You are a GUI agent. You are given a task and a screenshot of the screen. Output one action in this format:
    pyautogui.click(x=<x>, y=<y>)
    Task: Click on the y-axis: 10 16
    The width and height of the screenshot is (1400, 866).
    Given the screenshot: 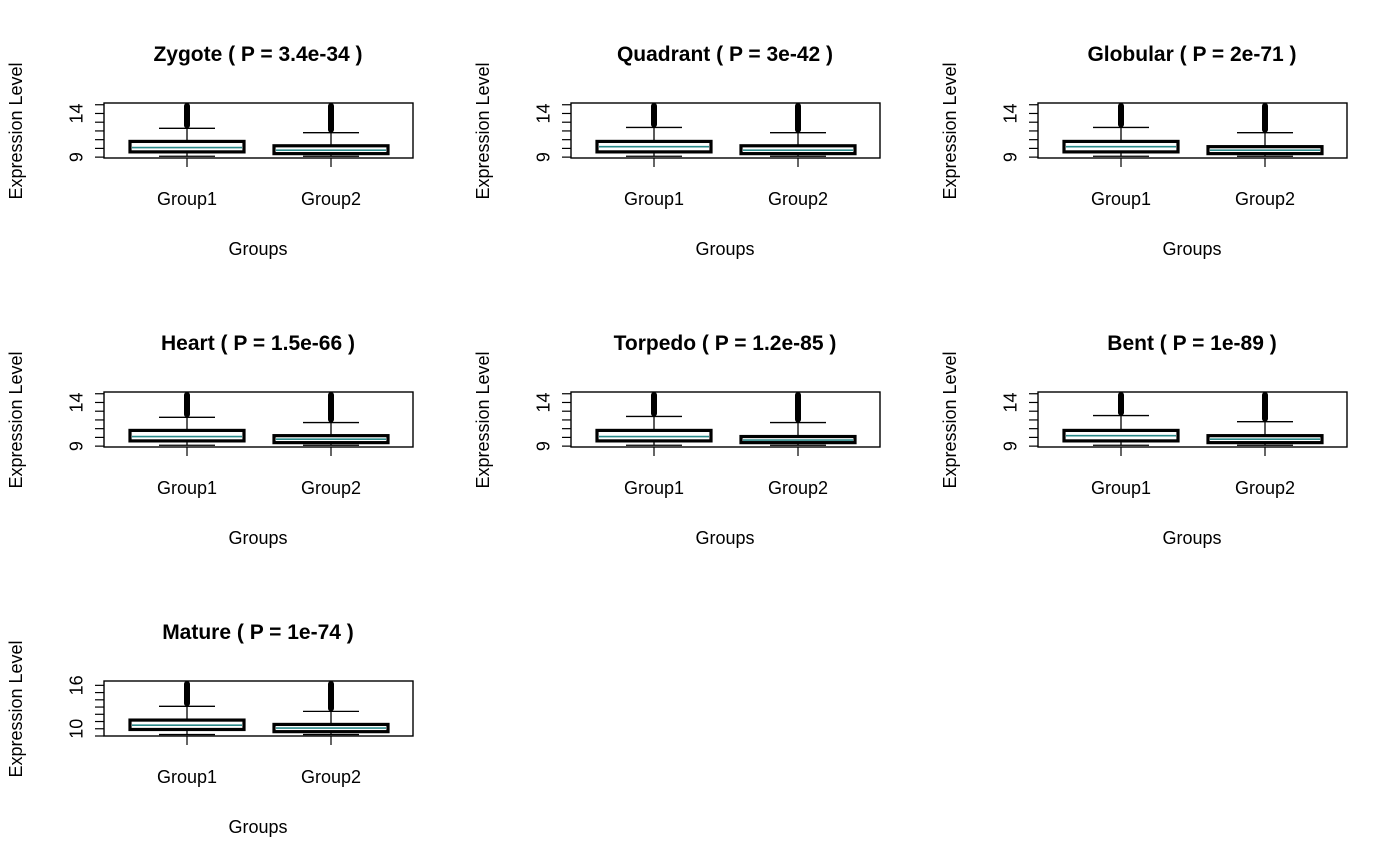 What is the action you would take?
    pyautogui.click(x=85, y=707)
    